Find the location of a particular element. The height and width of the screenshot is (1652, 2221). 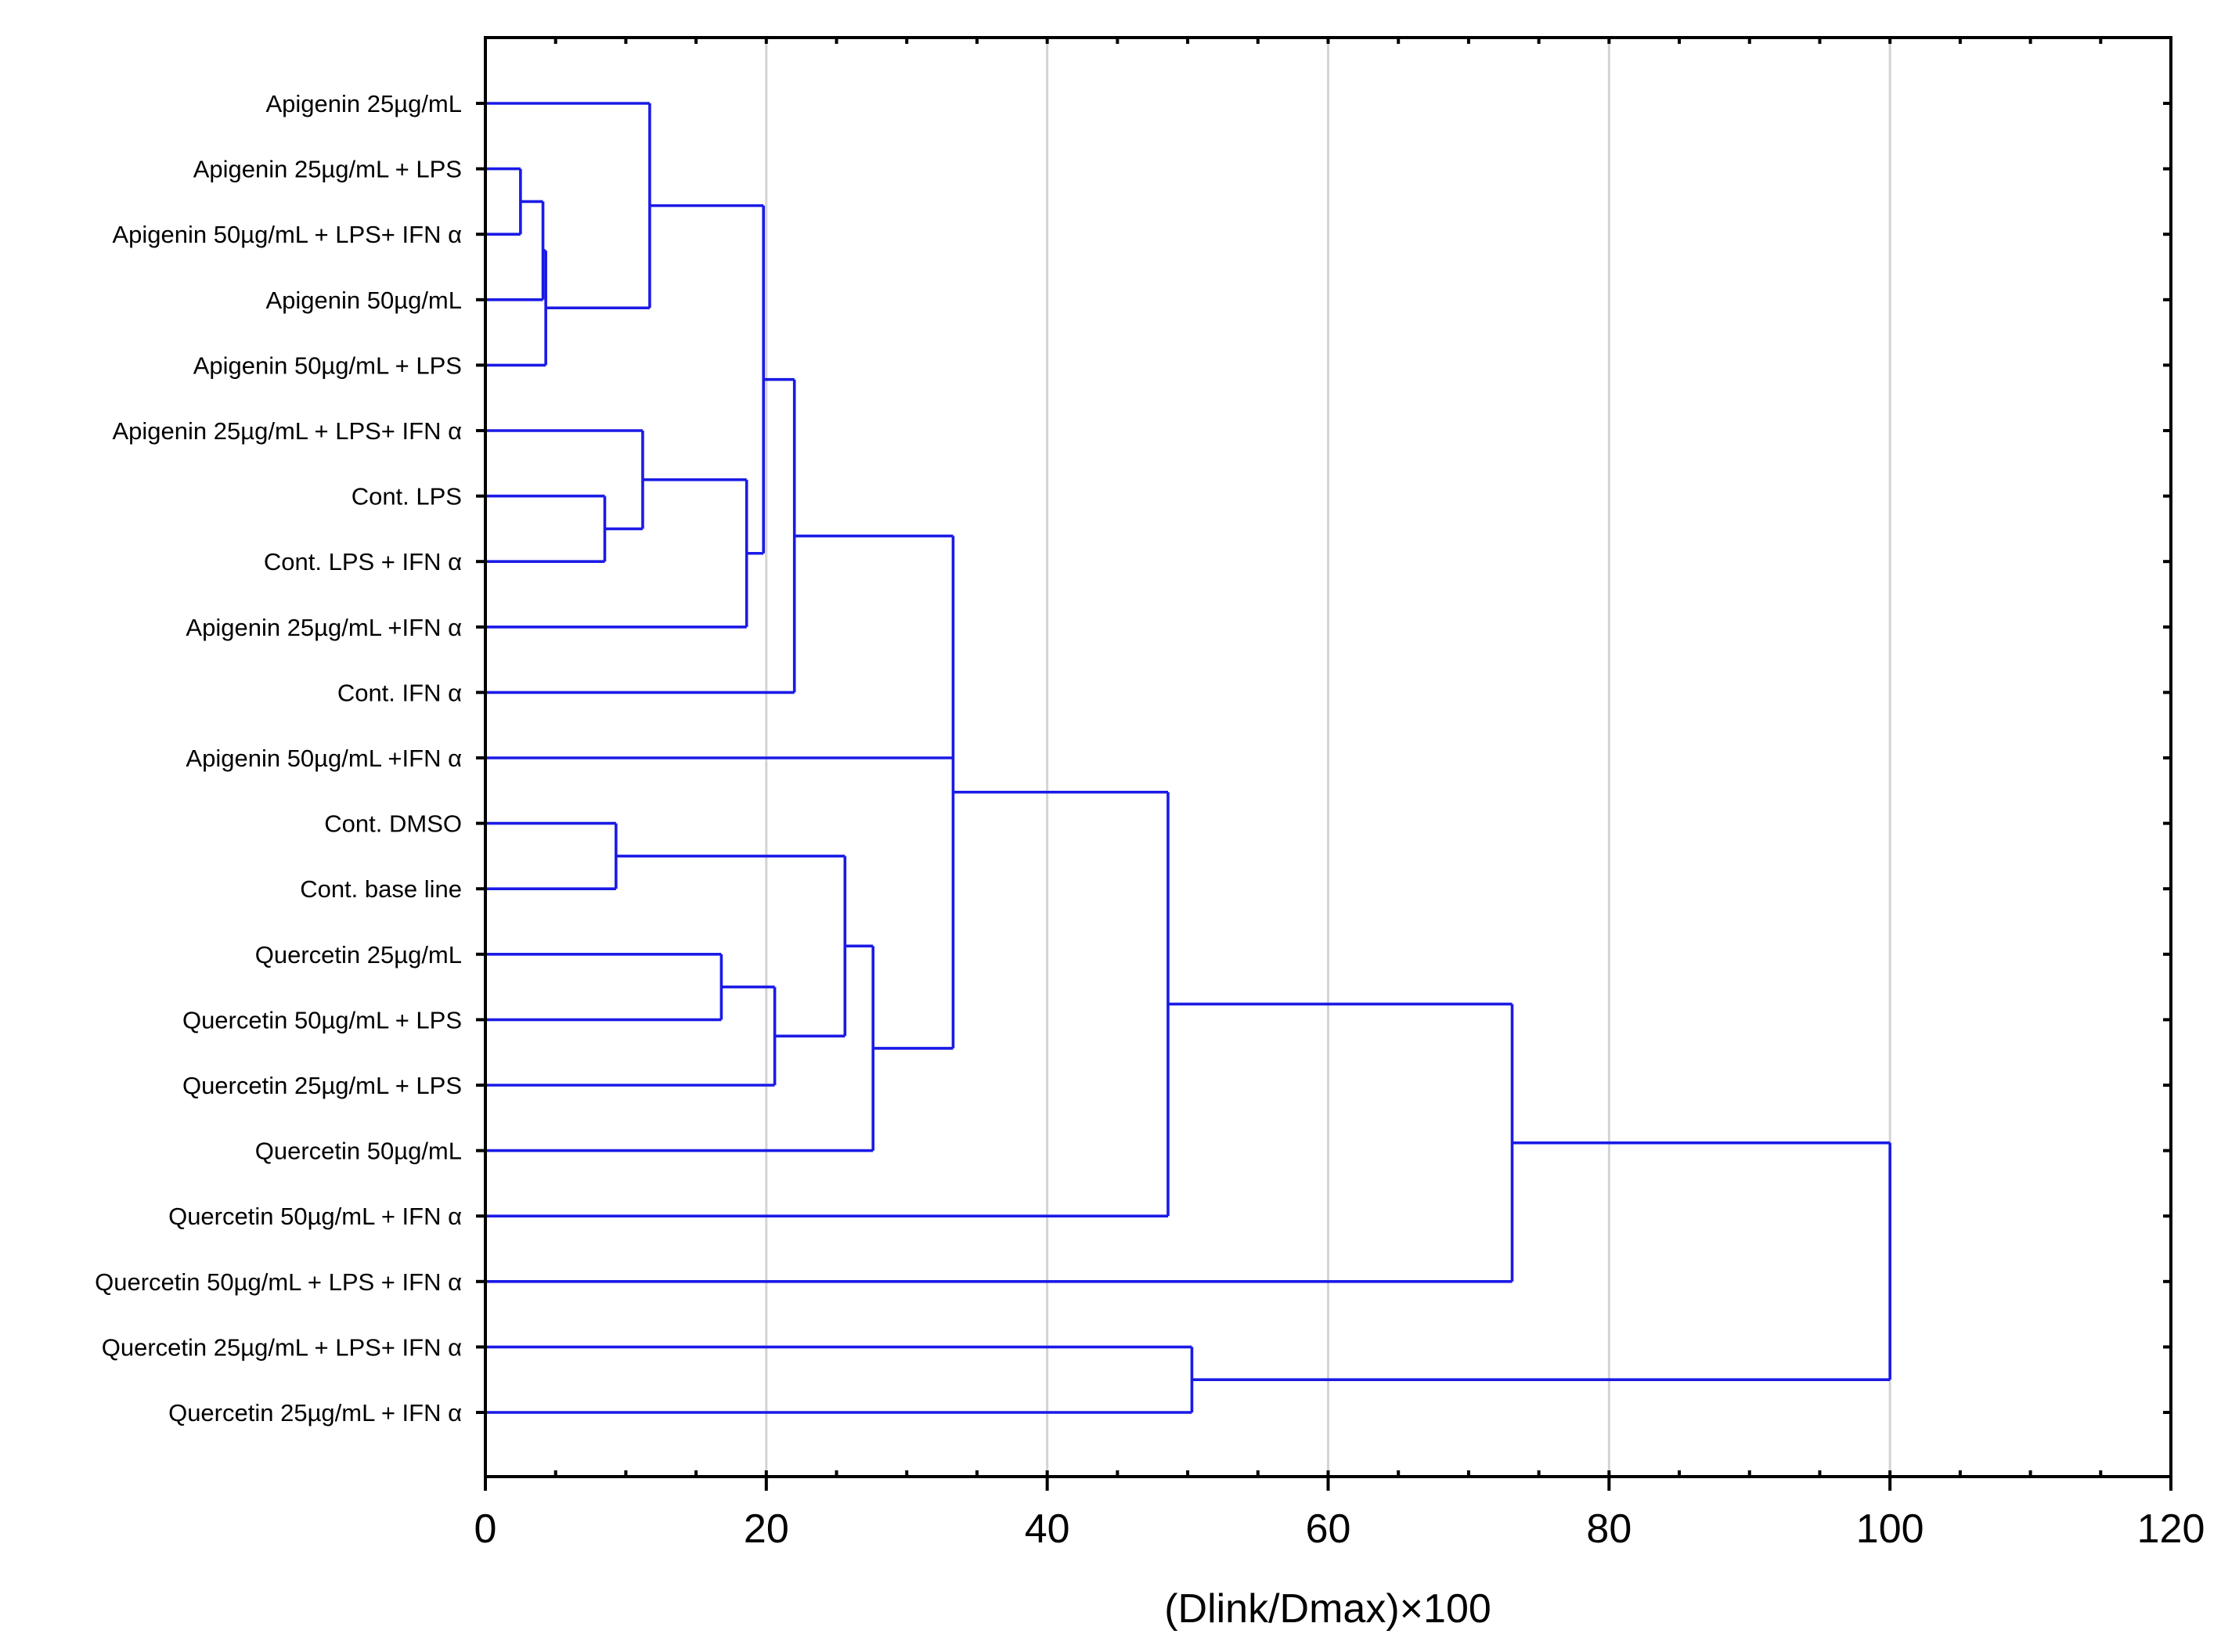

leaf-label: Quercetin 50µg/mL + LPS is located at coordinates (322, 1019).